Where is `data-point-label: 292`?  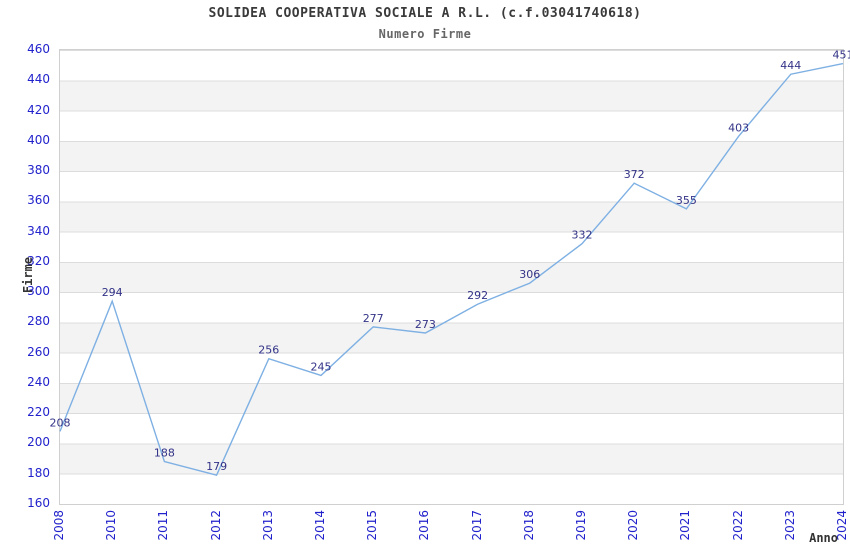
data-point-label: 292 is located at coordinates (477, 295).